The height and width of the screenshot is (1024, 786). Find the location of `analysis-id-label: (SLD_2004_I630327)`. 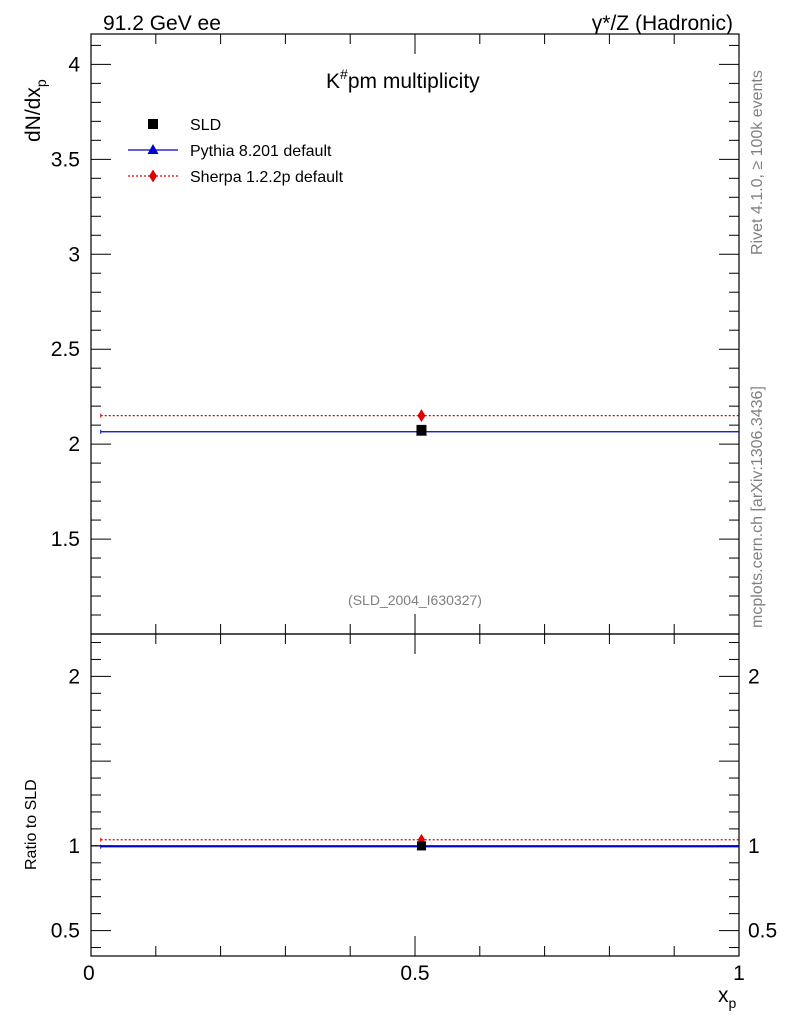

analysis-id-label: (SLD_2004_I630327) is located at coordinates (415, 600).